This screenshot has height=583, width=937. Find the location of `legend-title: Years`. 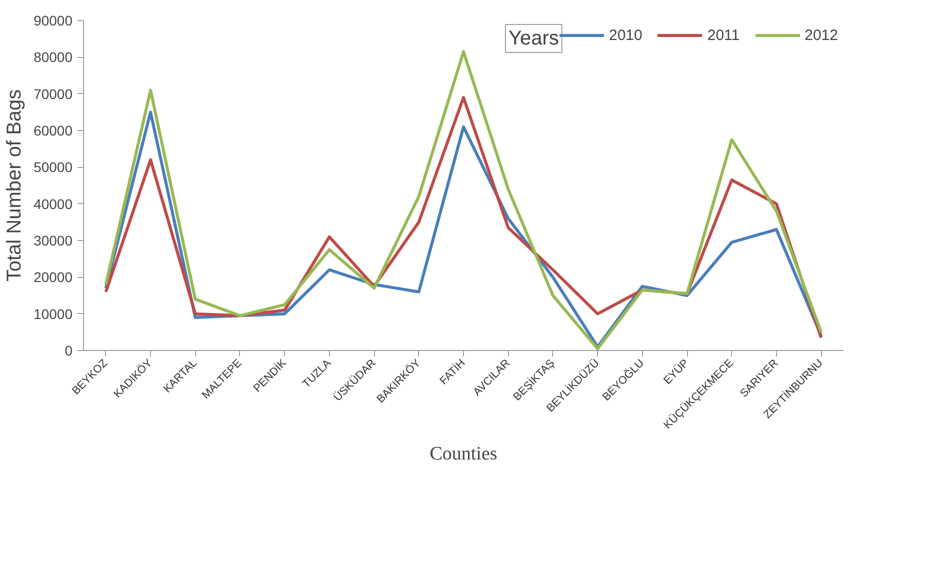

legend-title: Years is located at coordinates (533, 39).